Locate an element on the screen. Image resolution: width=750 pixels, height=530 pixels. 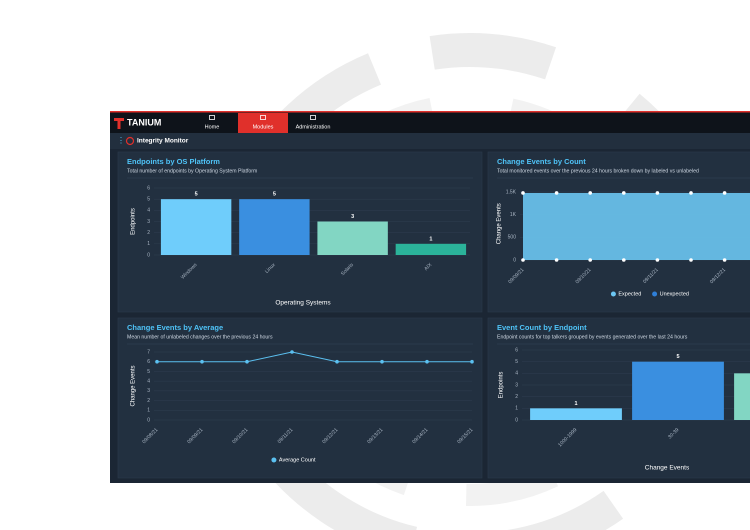
panel-title: Change Events by Count is located at coordinates (541, 161).